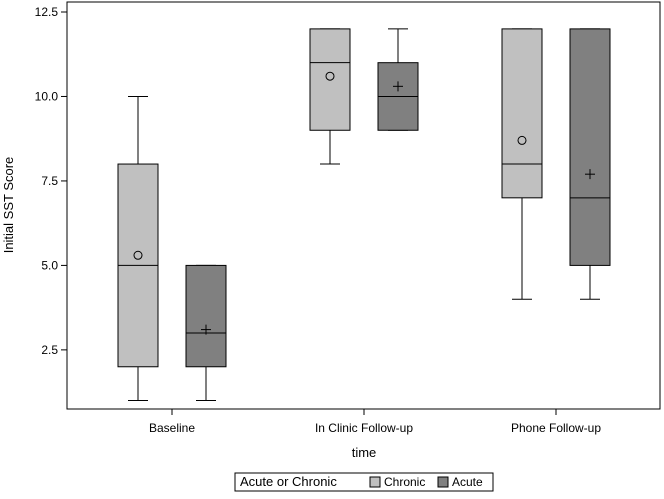 The width and height of the screenshot is (664, 499). I want to click on legend-label-chronic: Chronic, so click(404, 482).